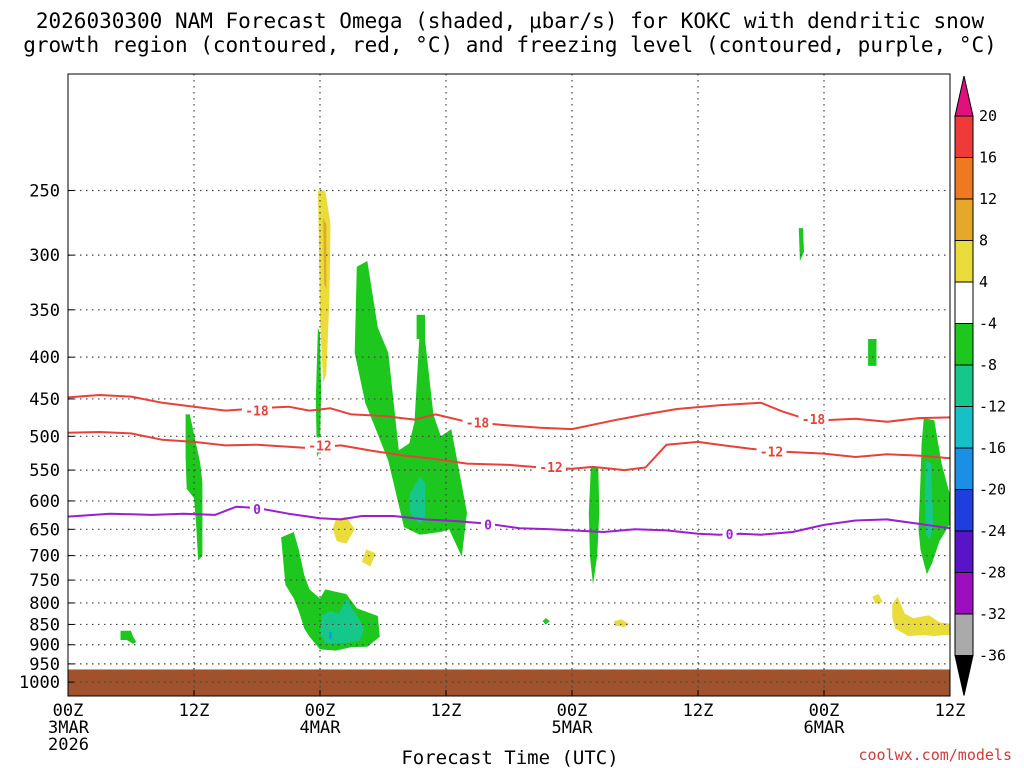 The width and height of the screenshot is (1024, 768). I want to click on contour-label-bg--12-2, so click(771, 451).